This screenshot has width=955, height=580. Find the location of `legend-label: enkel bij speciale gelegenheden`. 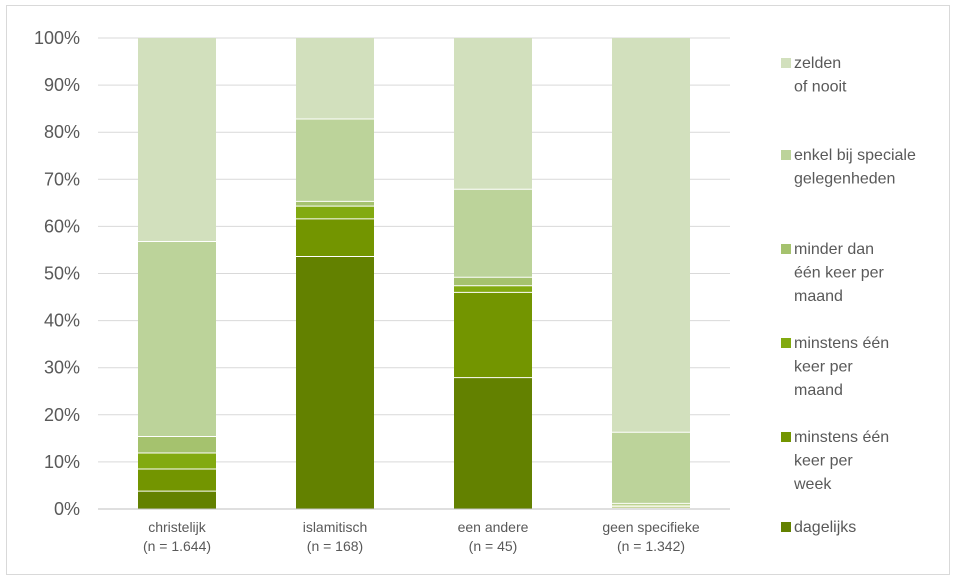

legend-label: enkel bij speciale gelegenheden is located at coordinates (855, 167).